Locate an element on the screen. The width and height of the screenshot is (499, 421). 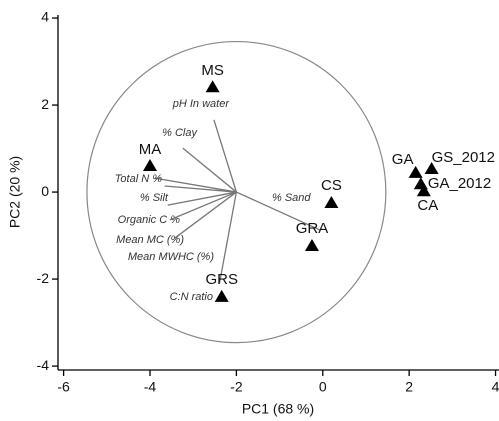
loading-label: Mean MC (%) is located at coordinates (150, 240).